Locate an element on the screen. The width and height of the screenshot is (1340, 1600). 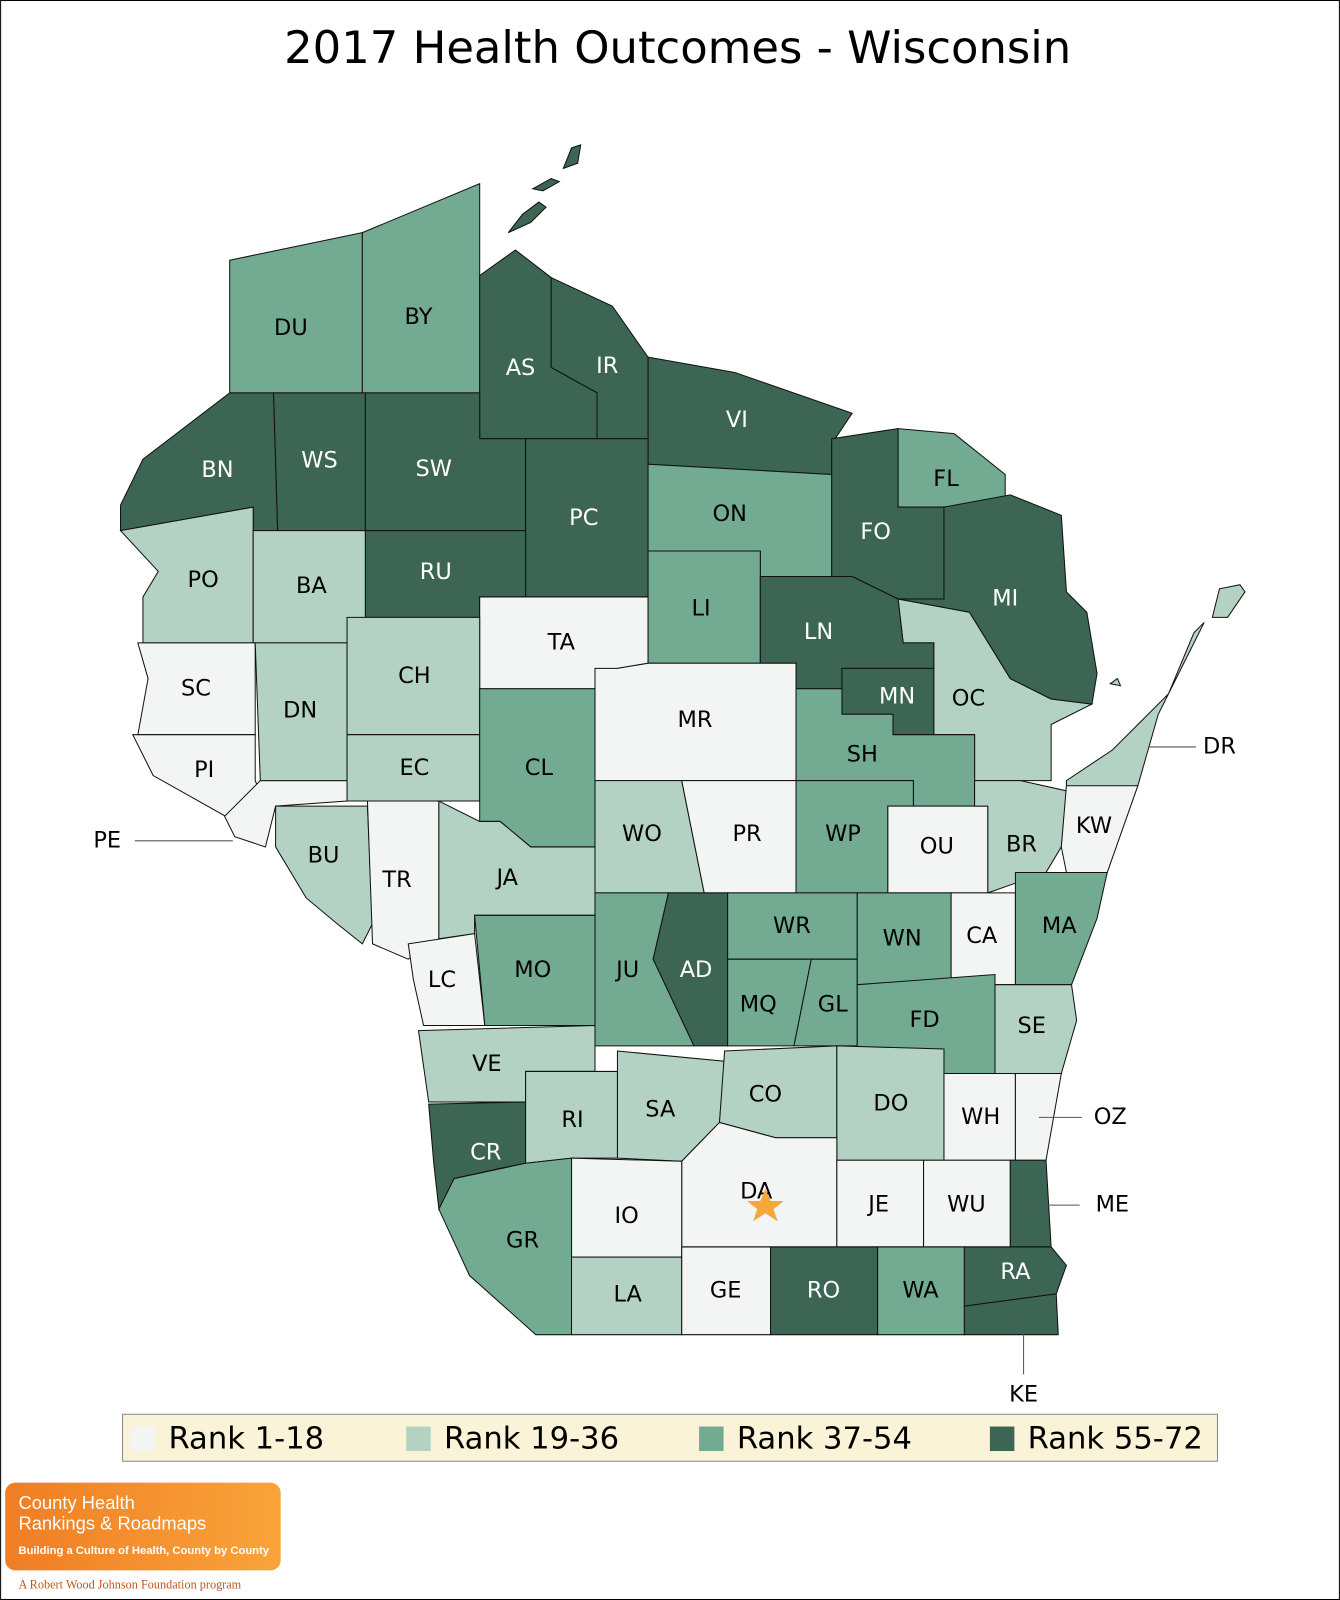
legend-items: Rank 1-18 Rank 19-36 Rank 37-54 Rank 55-72 is located at coordinates (666, 1438).